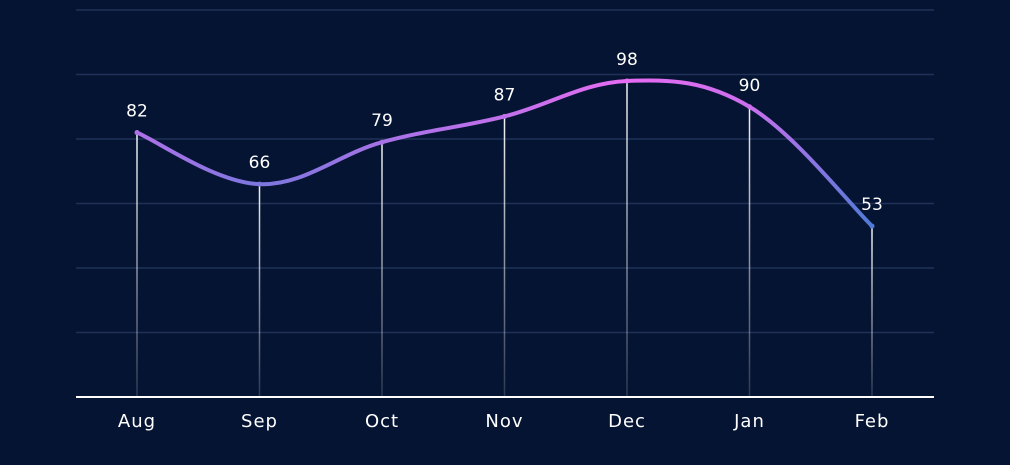 Image resolution: width=1010 pixels, height=465 pixels. What do you see at coordinates (749, 421) in the screenshot?
I see `x-tick-label: Jan` at bounding box center [749, 421].